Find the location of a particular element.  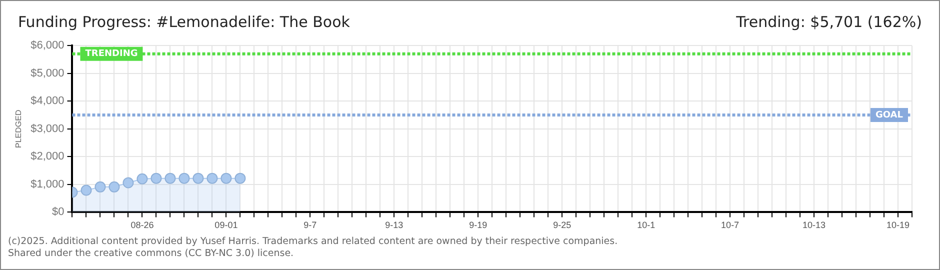

x-tick-label: 9-7 is located at coordinates (310, 225).